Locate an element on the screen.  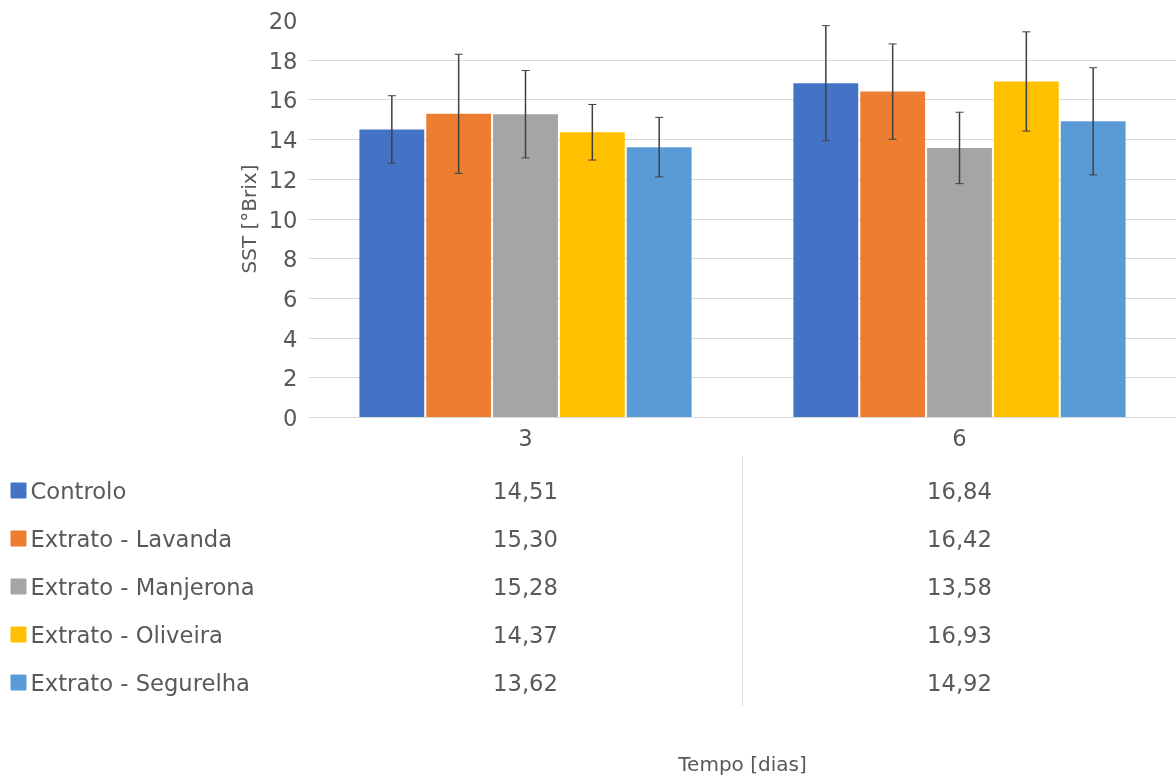
y-tick-label: 16 is located at coordinates (283, 100).